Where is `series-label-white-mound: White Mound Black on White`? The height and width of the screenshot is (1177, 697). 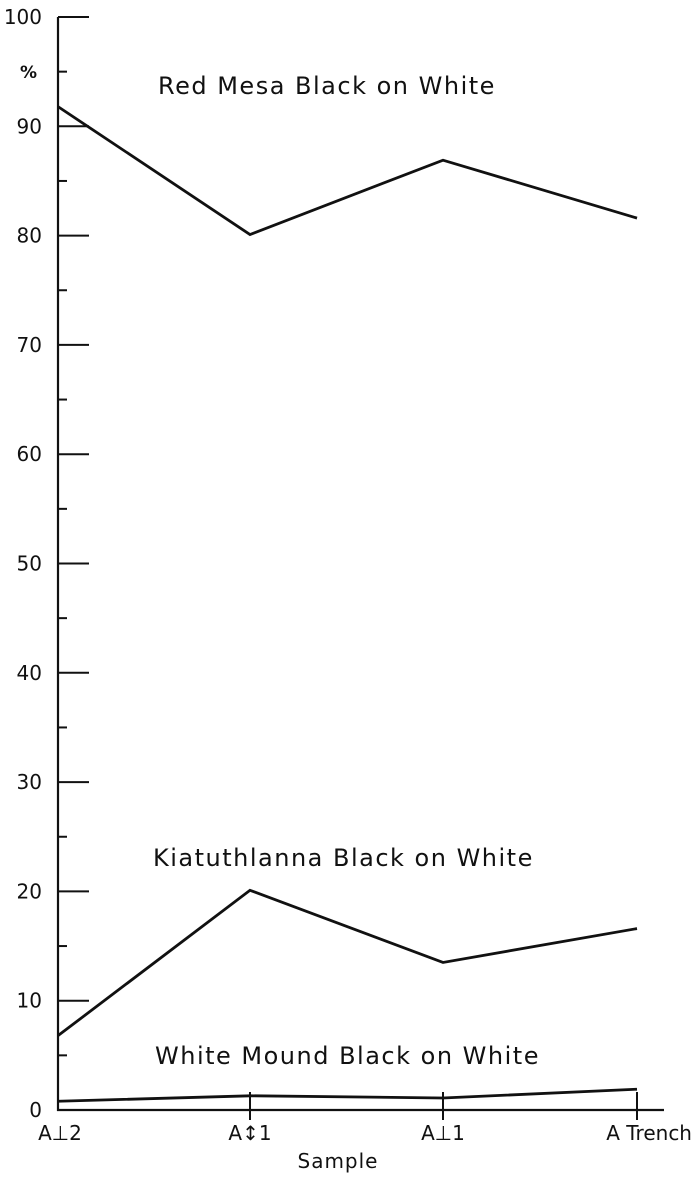
series-label-white-mound: White Mound Black on White is located at coordinates (347, 1056).